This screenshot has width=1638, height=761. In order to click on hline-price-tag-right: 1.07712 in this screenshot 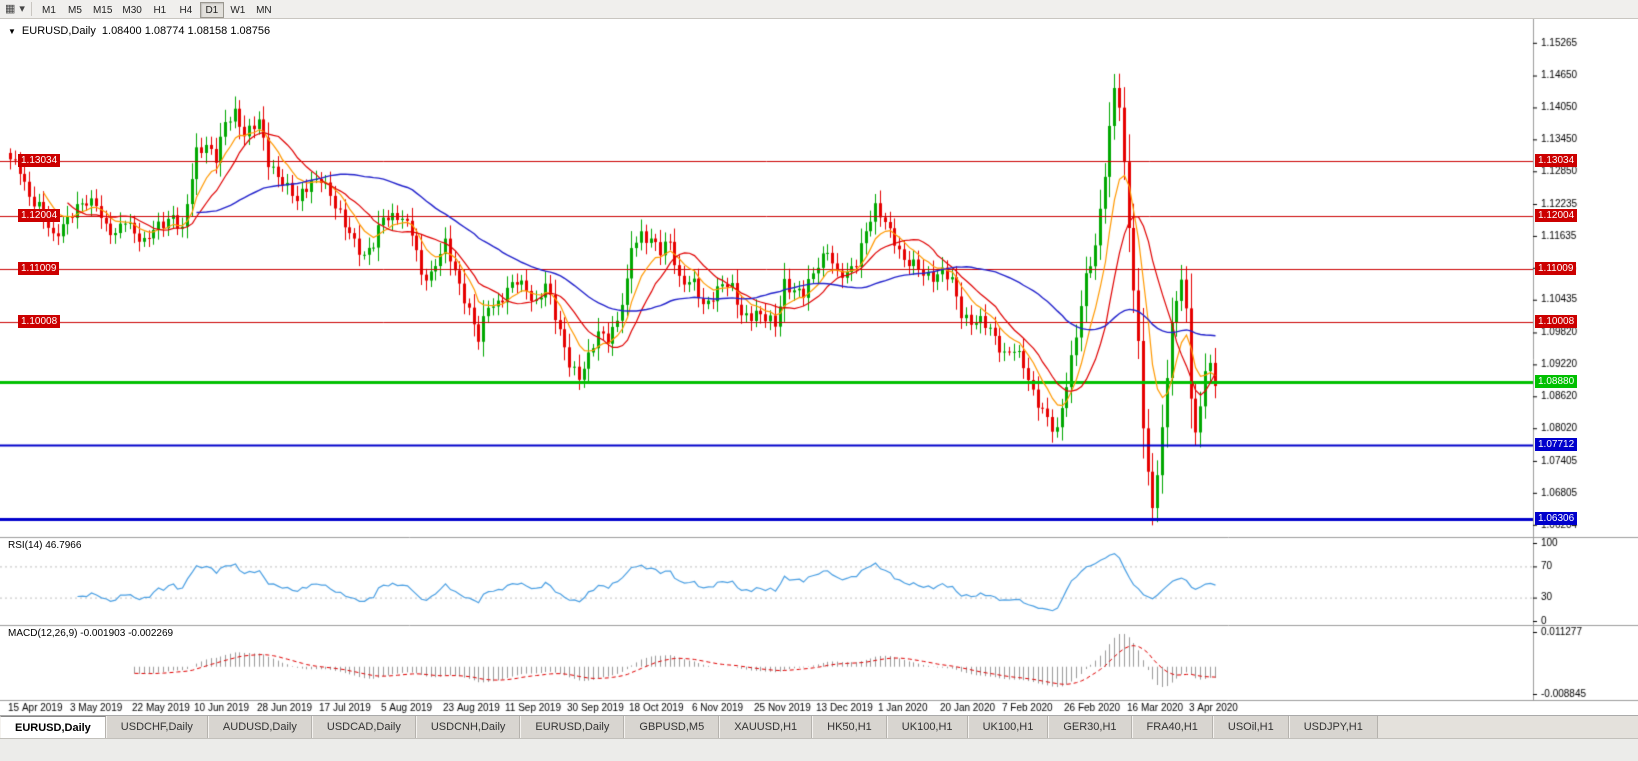, I will do `click(1556, 444)`.